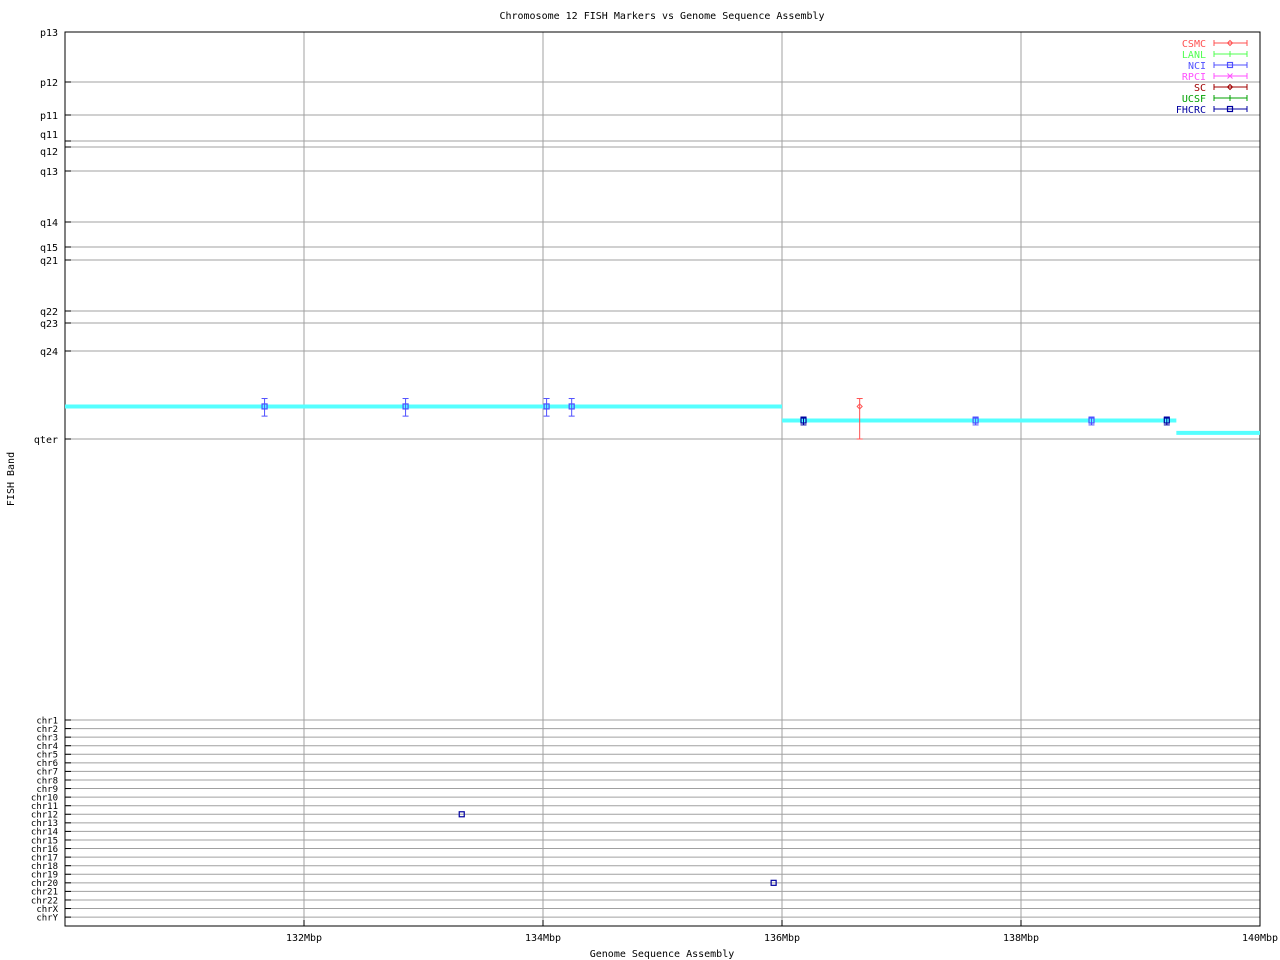 The image size is (1280, 960). What do you see at coordinates (662, 954) in the screenshot?
I see `x-axis-label: Genome Sequence Assembly` at bounding box center [662, 954].